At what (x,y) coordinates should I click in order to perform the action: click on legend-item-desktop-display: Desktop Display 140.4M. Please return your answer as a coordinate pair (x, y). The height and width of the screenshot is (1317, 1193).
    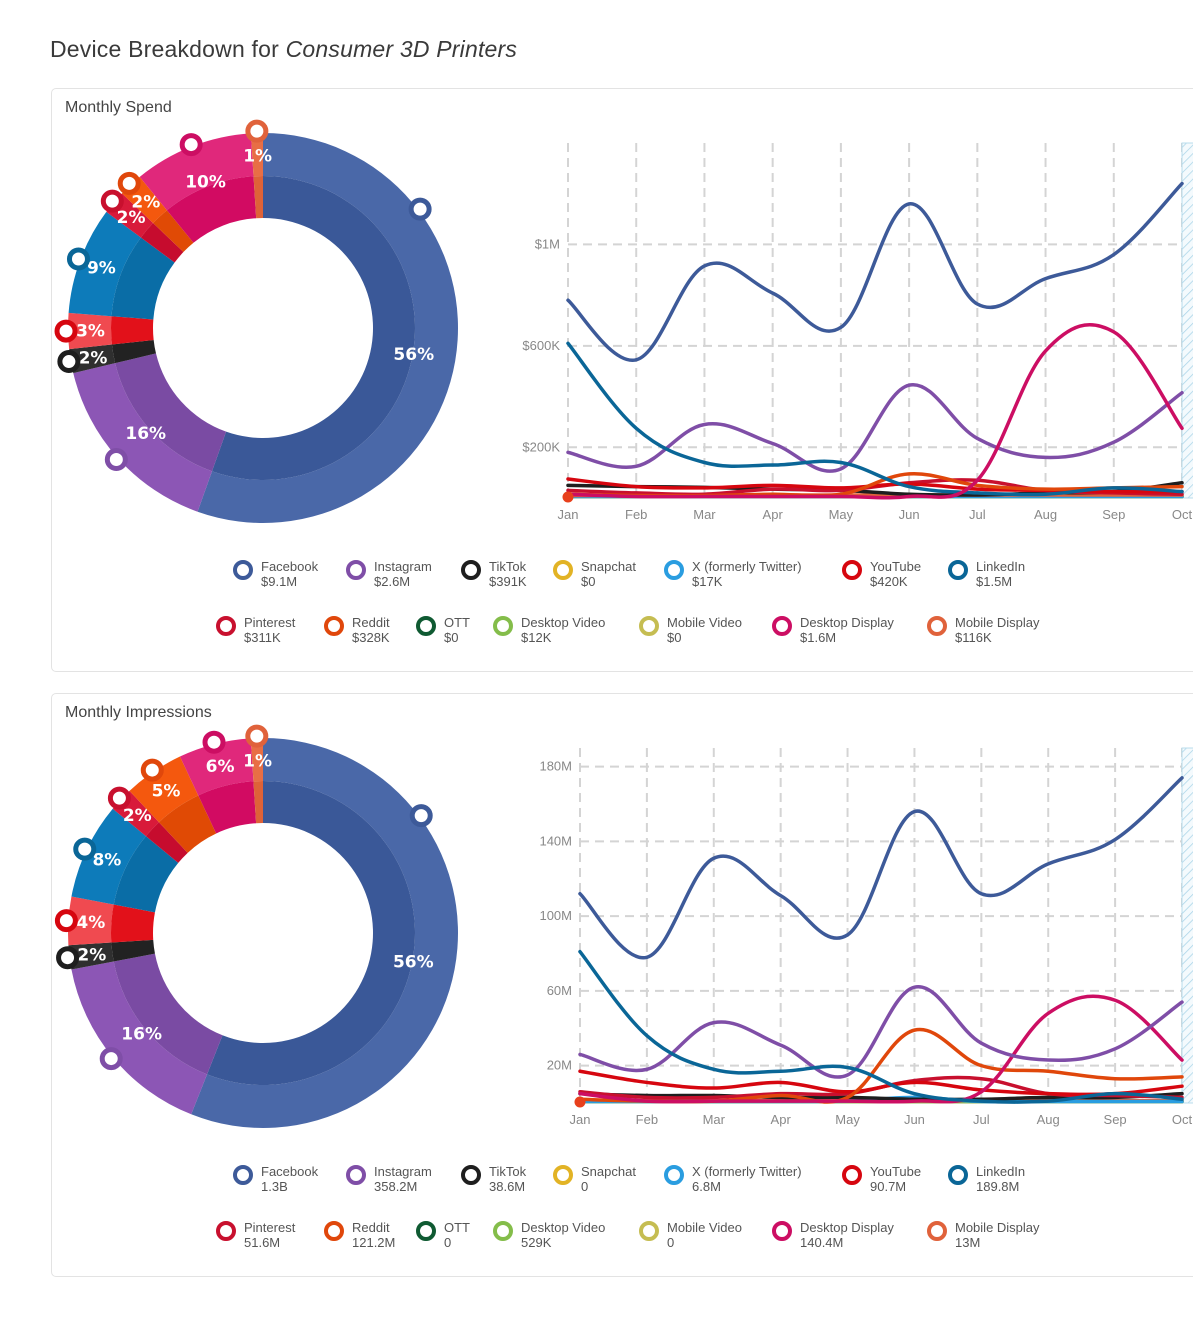
    Looking at the image, I should click on (833, 1235).